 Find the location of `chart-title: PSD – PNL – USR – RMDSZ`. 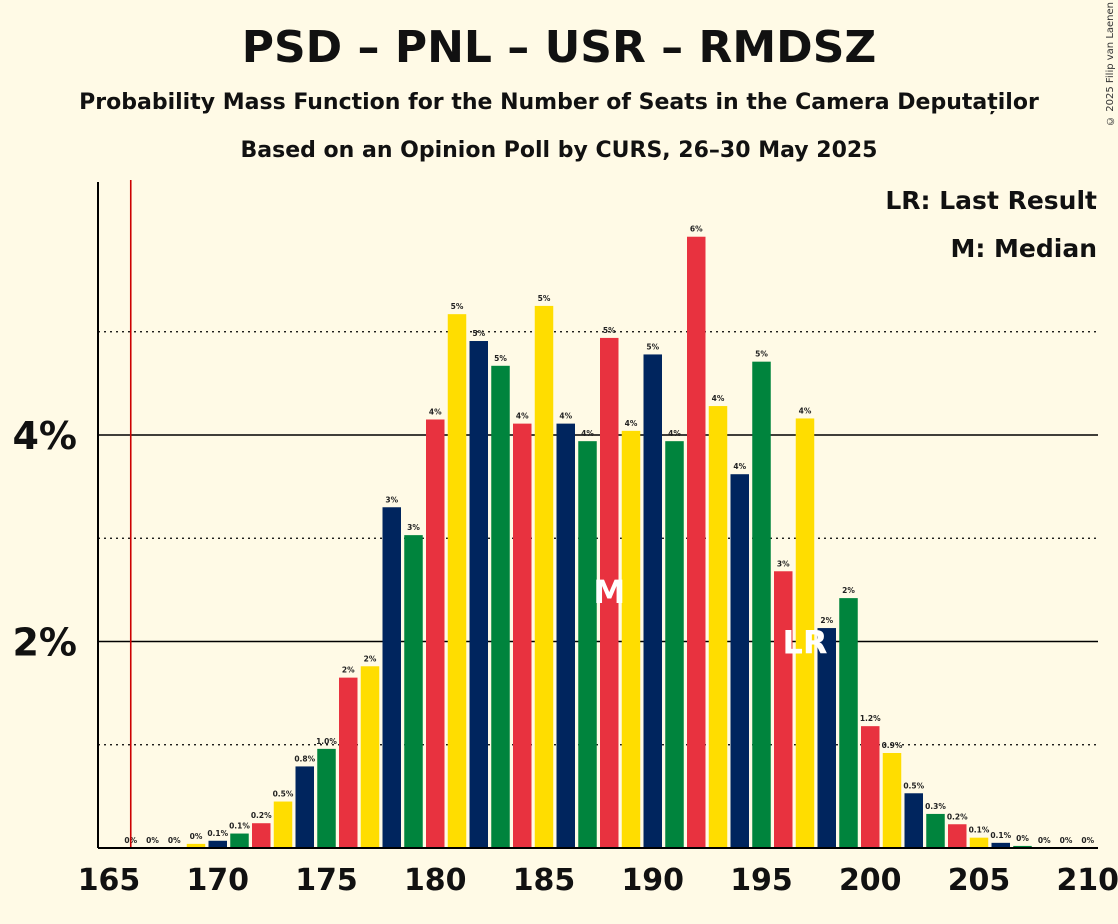

chart-title: PSD – PNL – USR – RMDSZ is located at coordinates (559, 47).